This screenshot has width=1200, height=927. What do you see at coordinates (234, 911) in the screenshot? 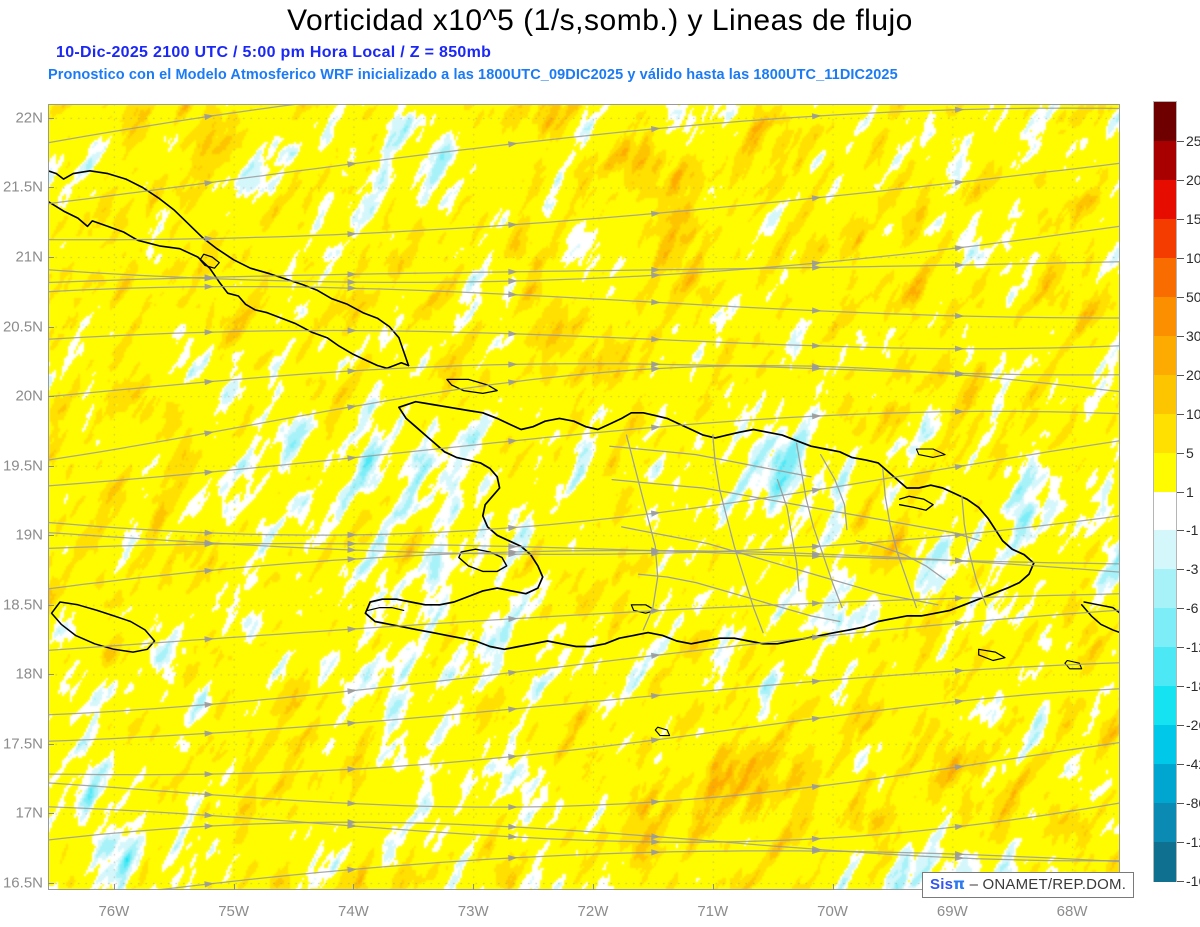
I see `lon-tick-label: 75W` at bounding box center [234, 911].